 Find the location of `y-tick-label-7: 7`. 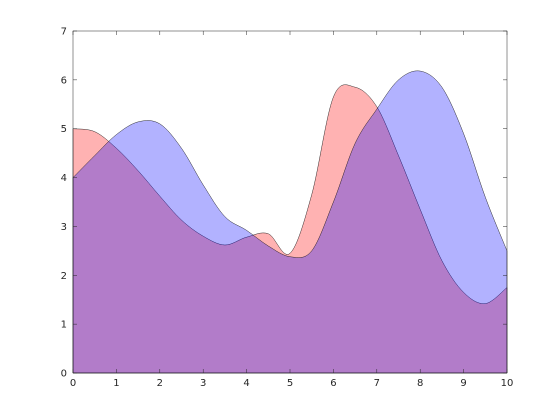

y-tick-label-7: 7 is located at coordinates (64, 32).